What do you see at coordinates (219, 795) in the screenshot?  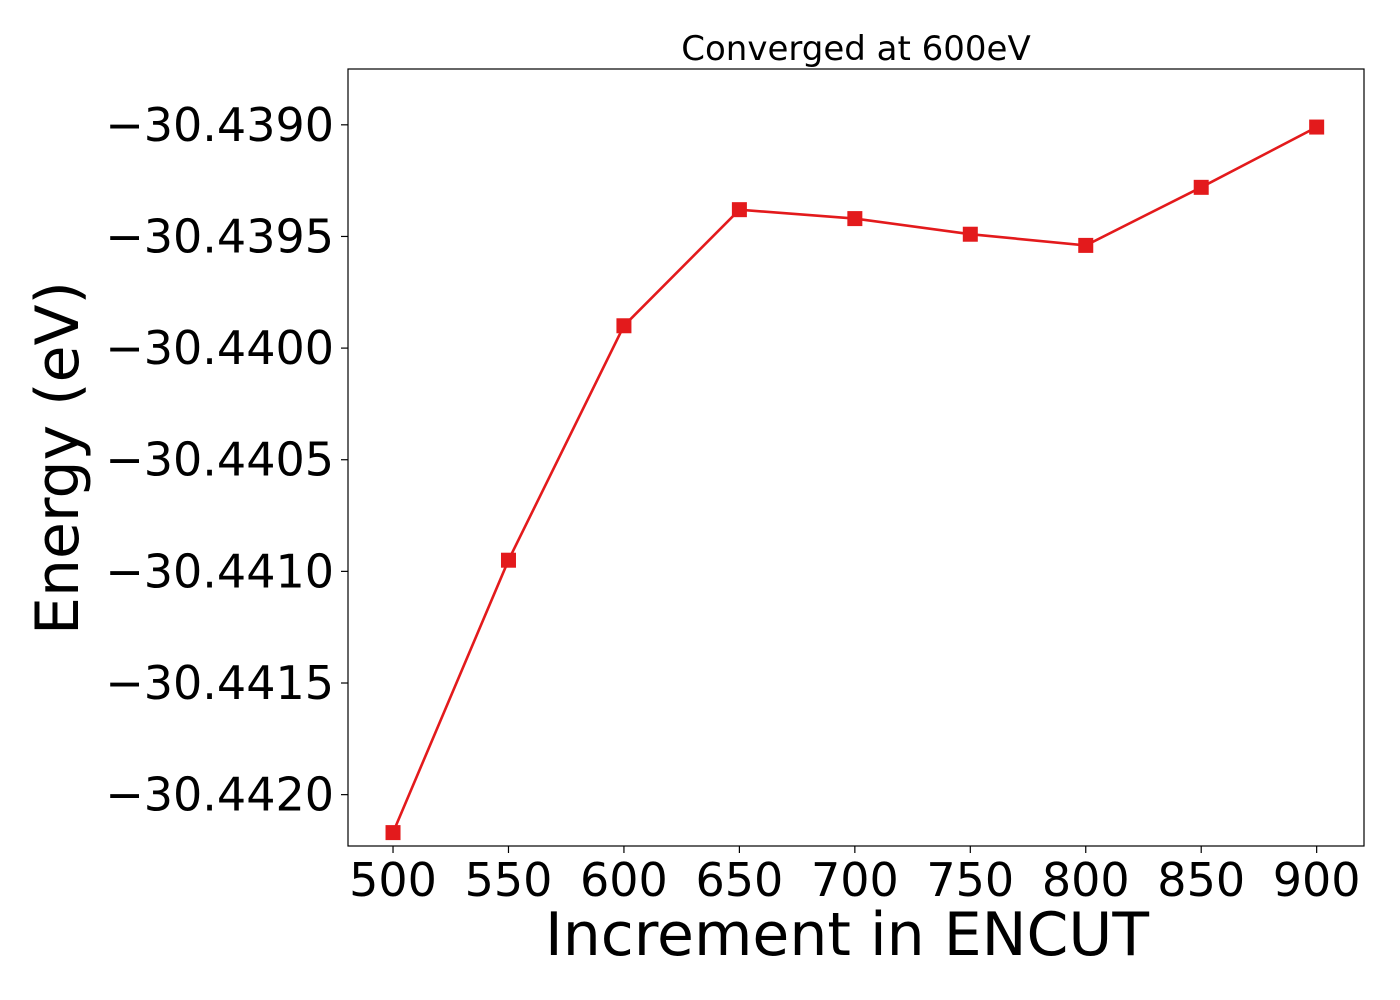 I see `y-tick-label: −30.4420` at bounding box center [219, 795].